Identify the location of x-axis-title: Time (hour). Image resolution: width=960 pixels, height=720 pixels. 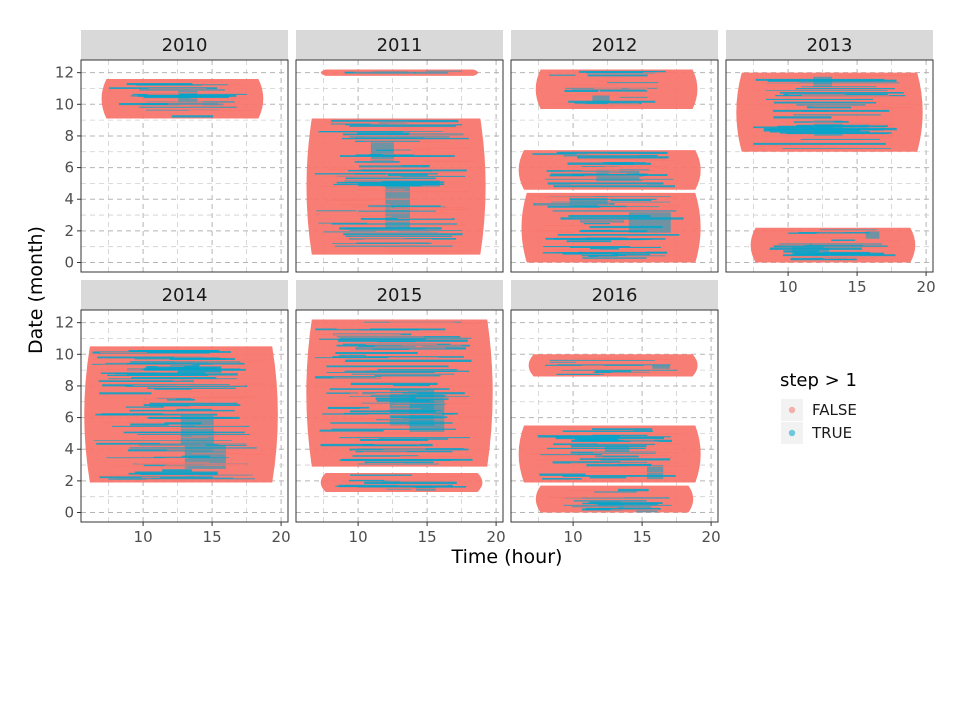
(507, 557).